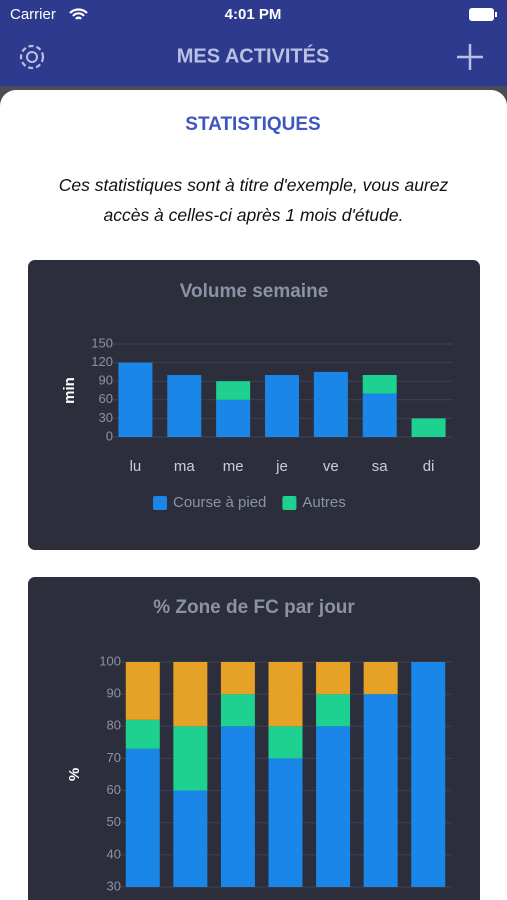 The image size is (507, 900). I want to click on y-axis-label: min, so click(69, 390).